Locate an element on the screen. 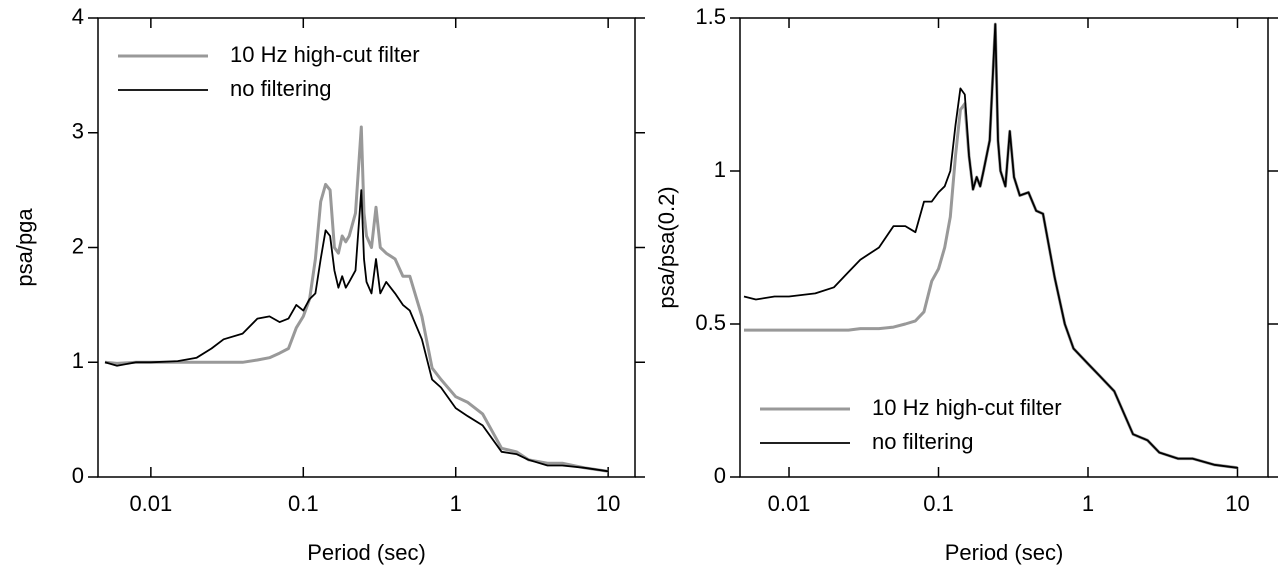 Image resolution: width=1280 pixels, height=573 pixels. y-tick-label: 0.5 is located at coordinates (710, 322).